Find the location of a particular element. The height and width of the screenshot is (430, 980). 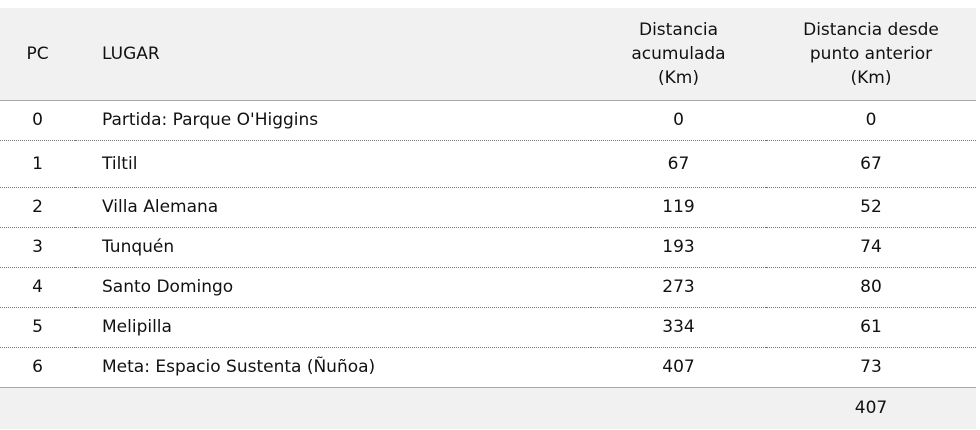

anterior-cell: 73 is located at coordinates (871, 367).